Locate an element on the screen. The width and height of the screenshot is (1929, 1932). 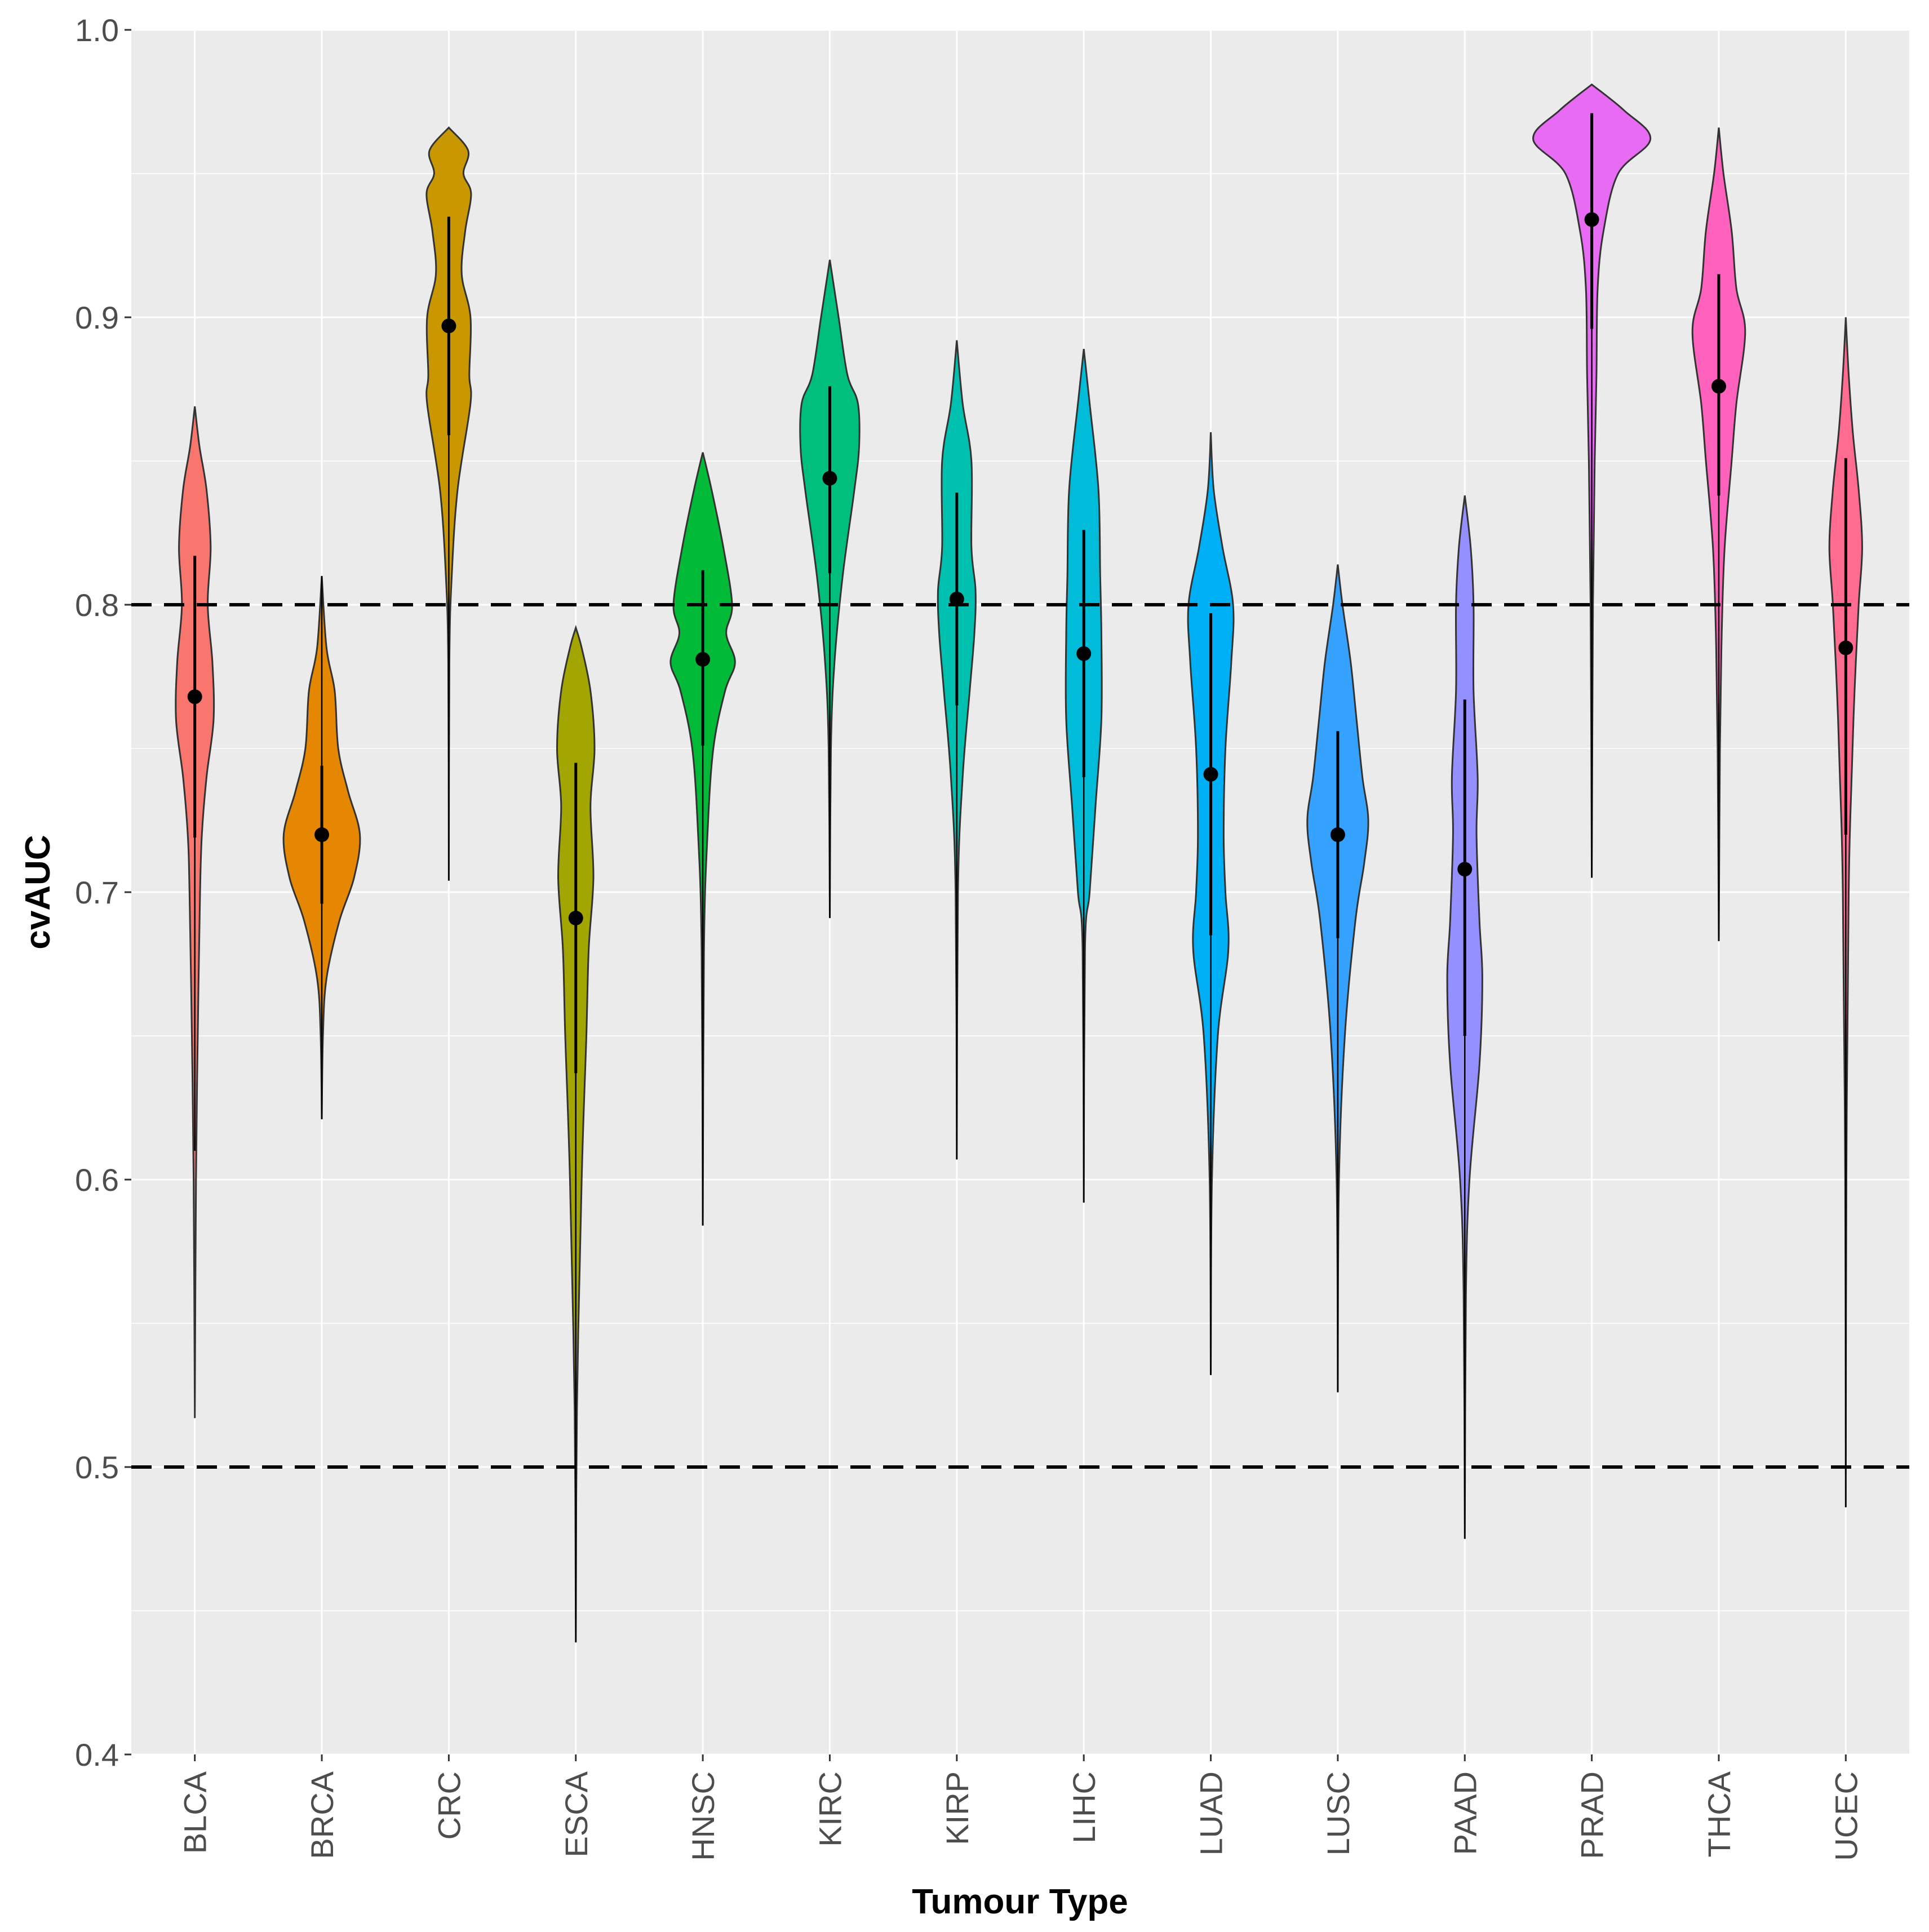
y-tick-label: 0.6 is located at coordinates (97, 1180).